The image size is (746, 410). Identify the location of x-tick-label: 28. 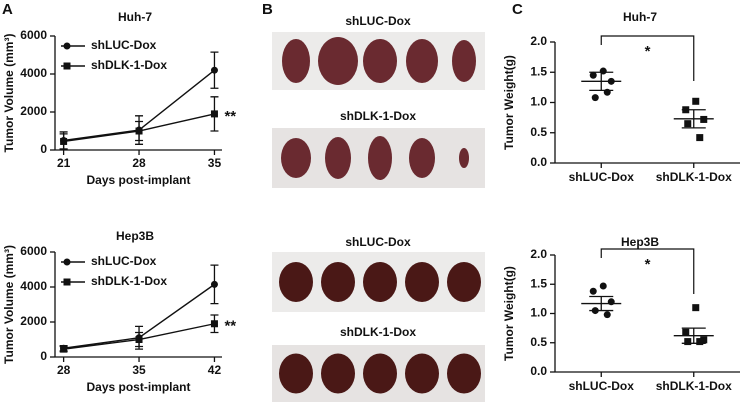
(64, 370).